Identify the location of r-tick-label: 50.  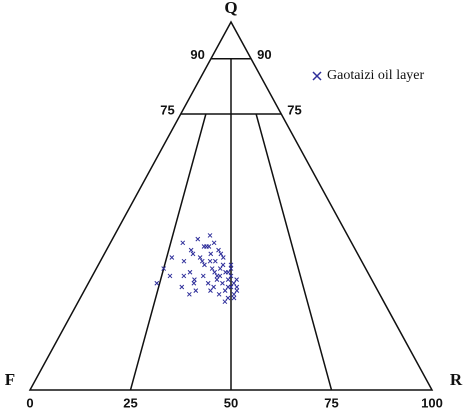
(231, 402).